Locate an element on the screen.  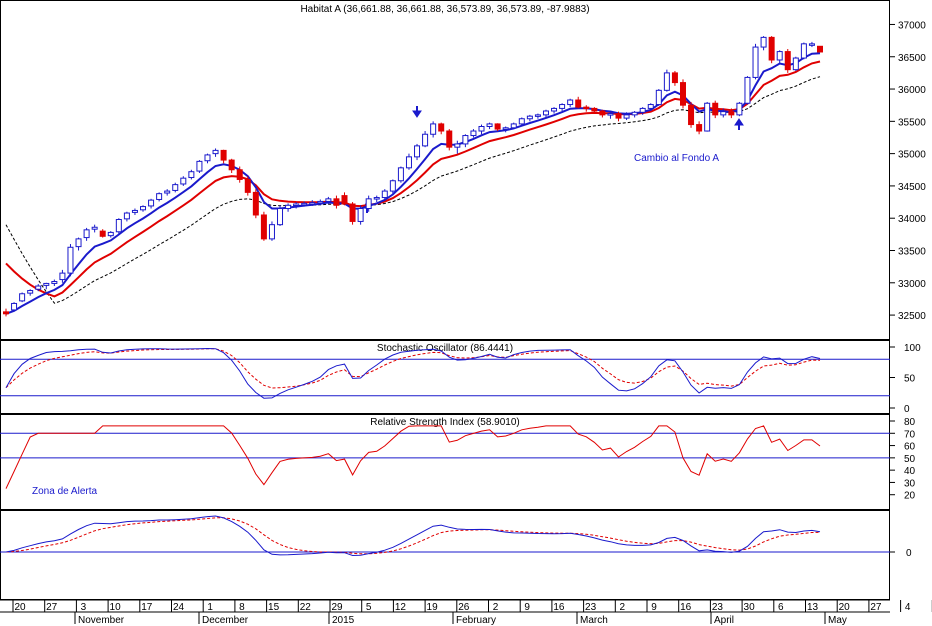
x-day-label: 2 is located at coordinates (623, 607).